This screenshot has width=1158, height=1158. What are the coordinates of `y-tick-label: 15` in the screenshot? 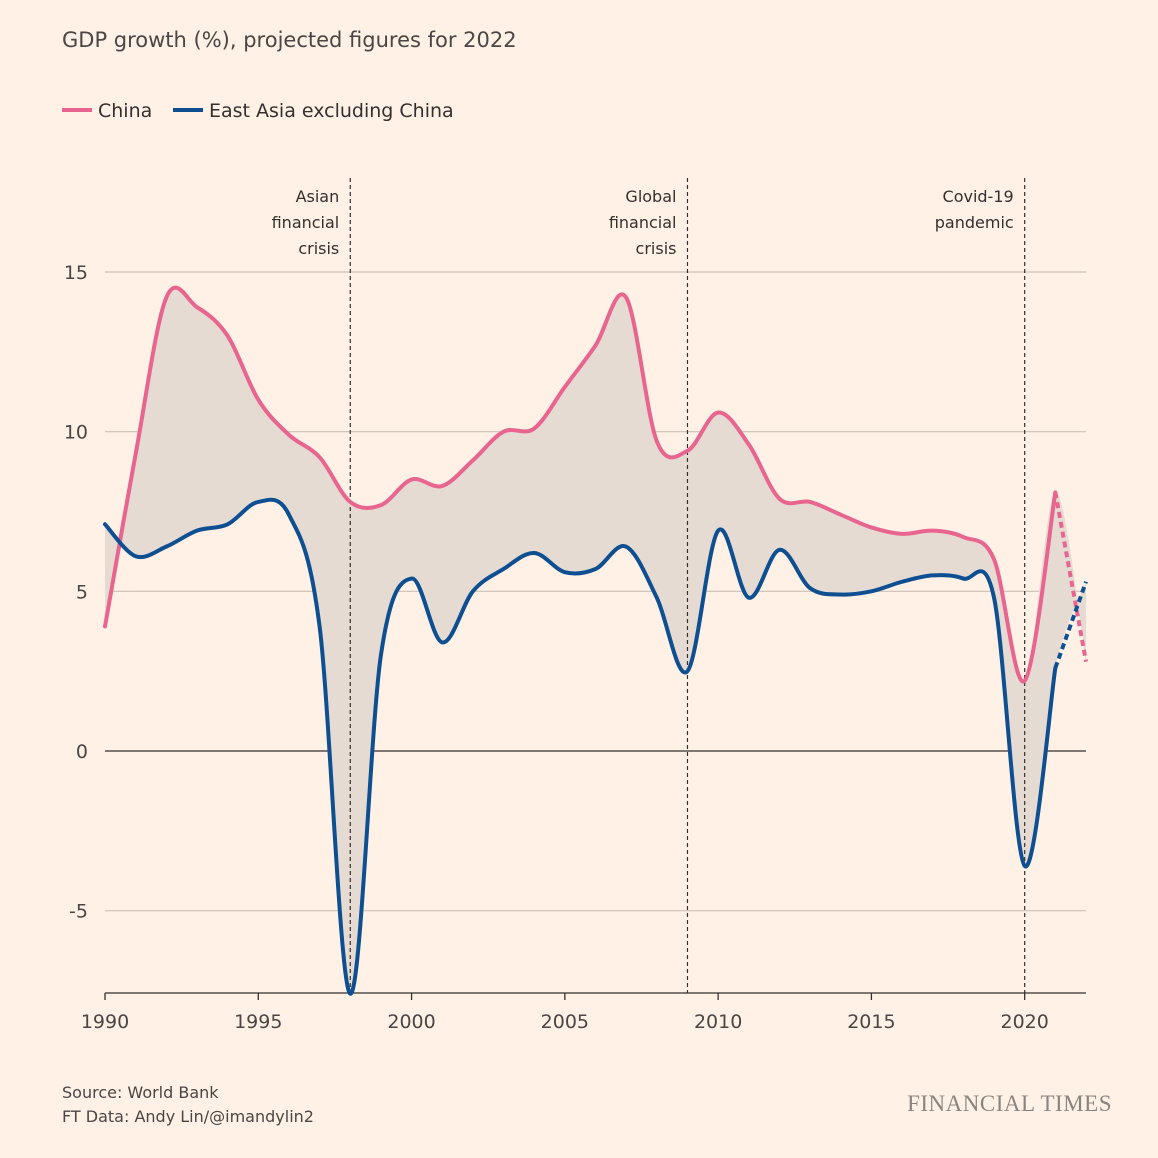 It's located at (76, 273).